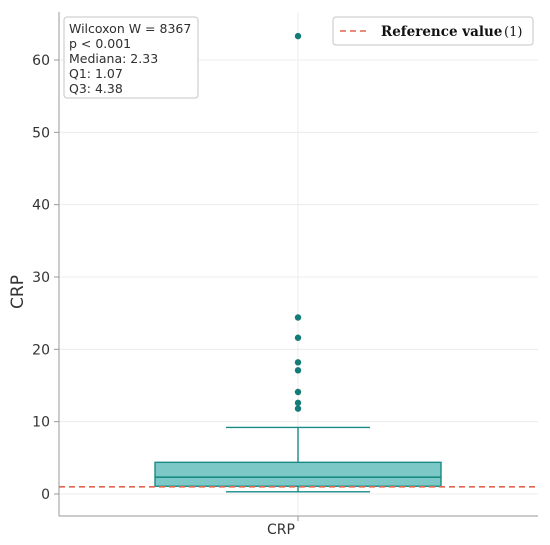  Describe the element at coordinates (130, 28) in the screenshot. I see `stats-line-wilcoxon: Wilcoxon W = 8367` at that location.